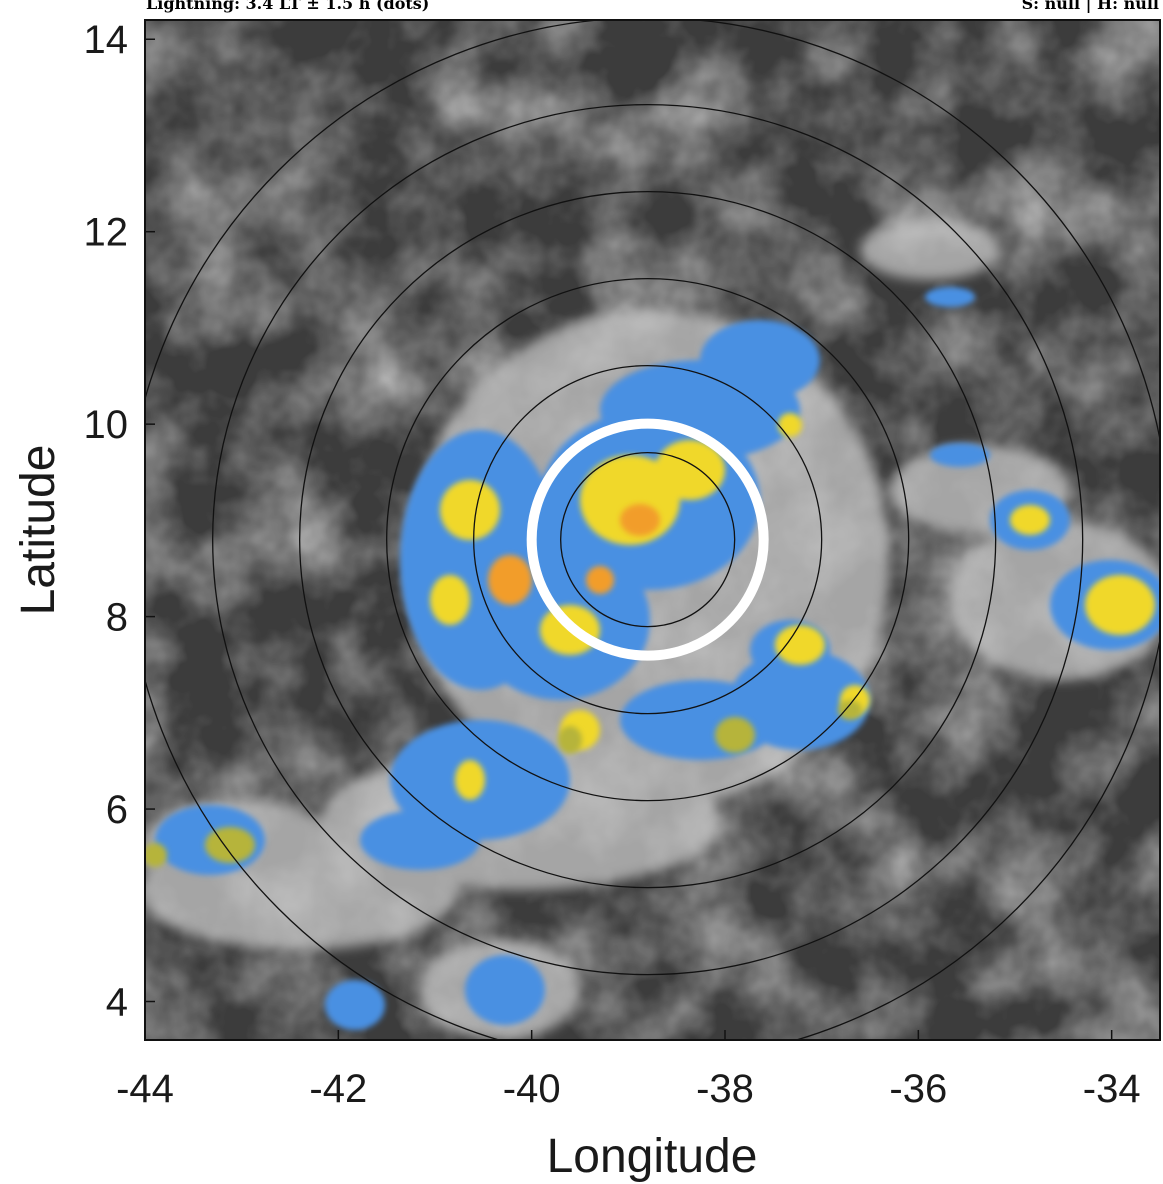 Image resolution: width=1163 pixels, height=1184 pixels. I want to click on y-tick-label: 6, so click(117, 810).